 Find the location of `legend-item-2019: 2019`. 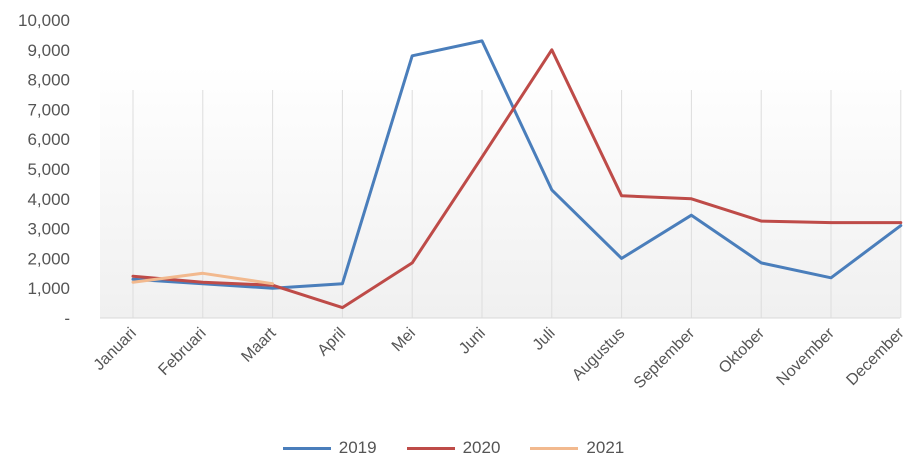

legend-item-2019: 2019 is located at coordinates (329, 448).